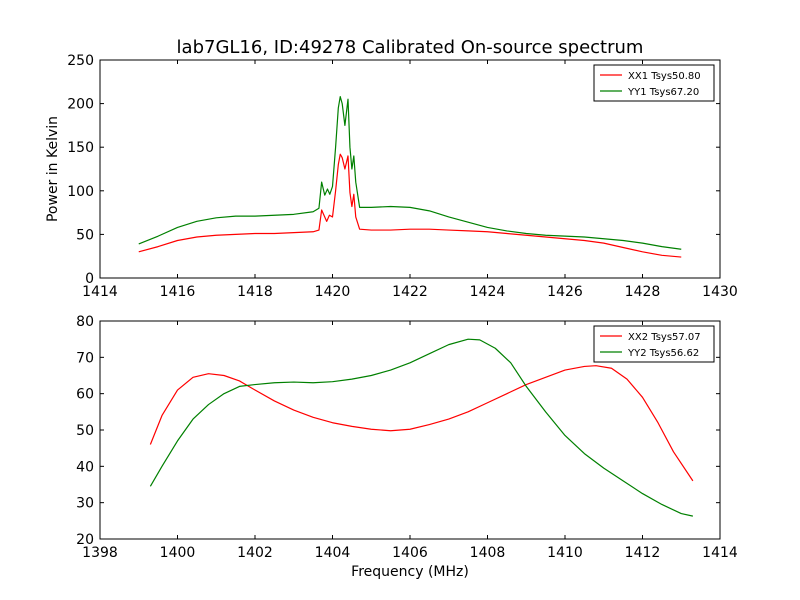 The width and height of the screenshot is (800, 600). What do you see at coordinates (85, 322) in the screenshot?
I see `bottom-y-tick-label: 80` at bounding box center [85, 322].